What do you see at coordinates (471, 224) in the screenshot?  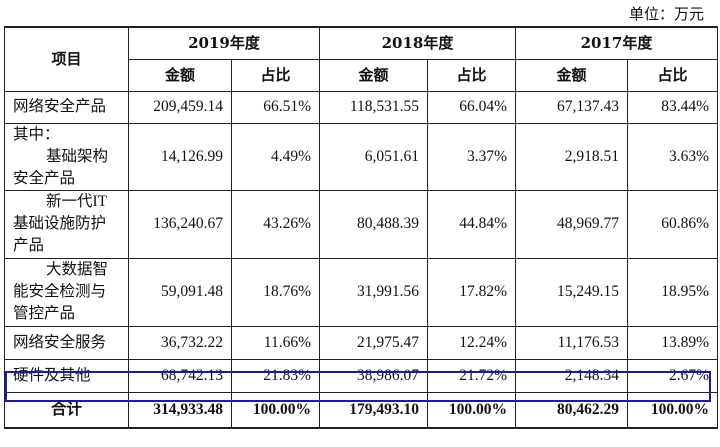 I see `ratio-cell: 44.84%` at bounding box center [471, 224].